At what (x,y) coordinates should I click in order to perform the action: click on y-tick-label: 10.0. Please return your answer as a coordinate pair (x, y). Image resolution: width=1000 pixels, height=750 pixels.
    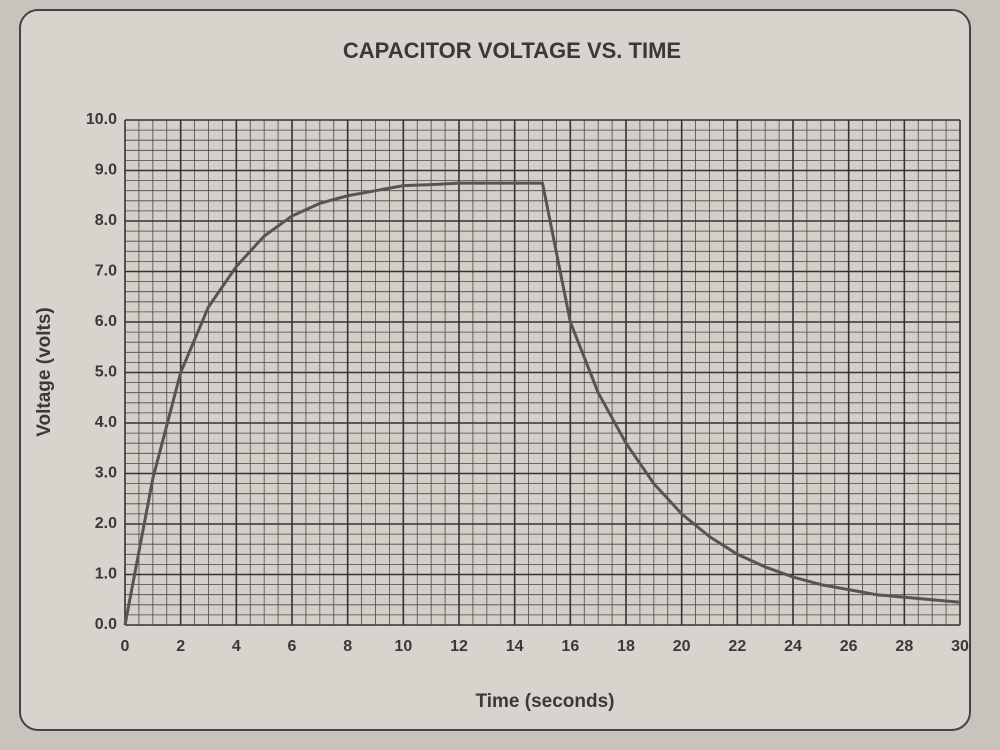
    Looking at the image, I should click on (101, 119).